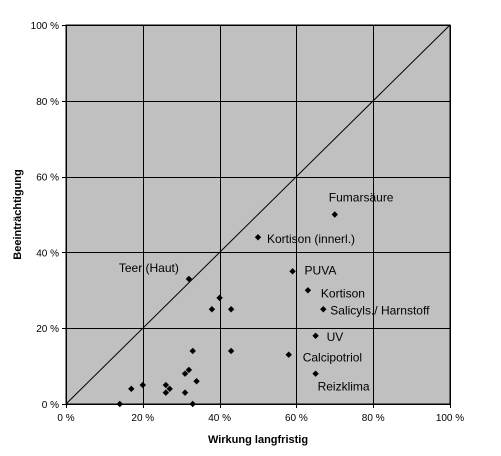  Describe the element at coordinates (18, 214) in the screenshot. I see `y-axis-title: Beeinträchtigung` at that location.